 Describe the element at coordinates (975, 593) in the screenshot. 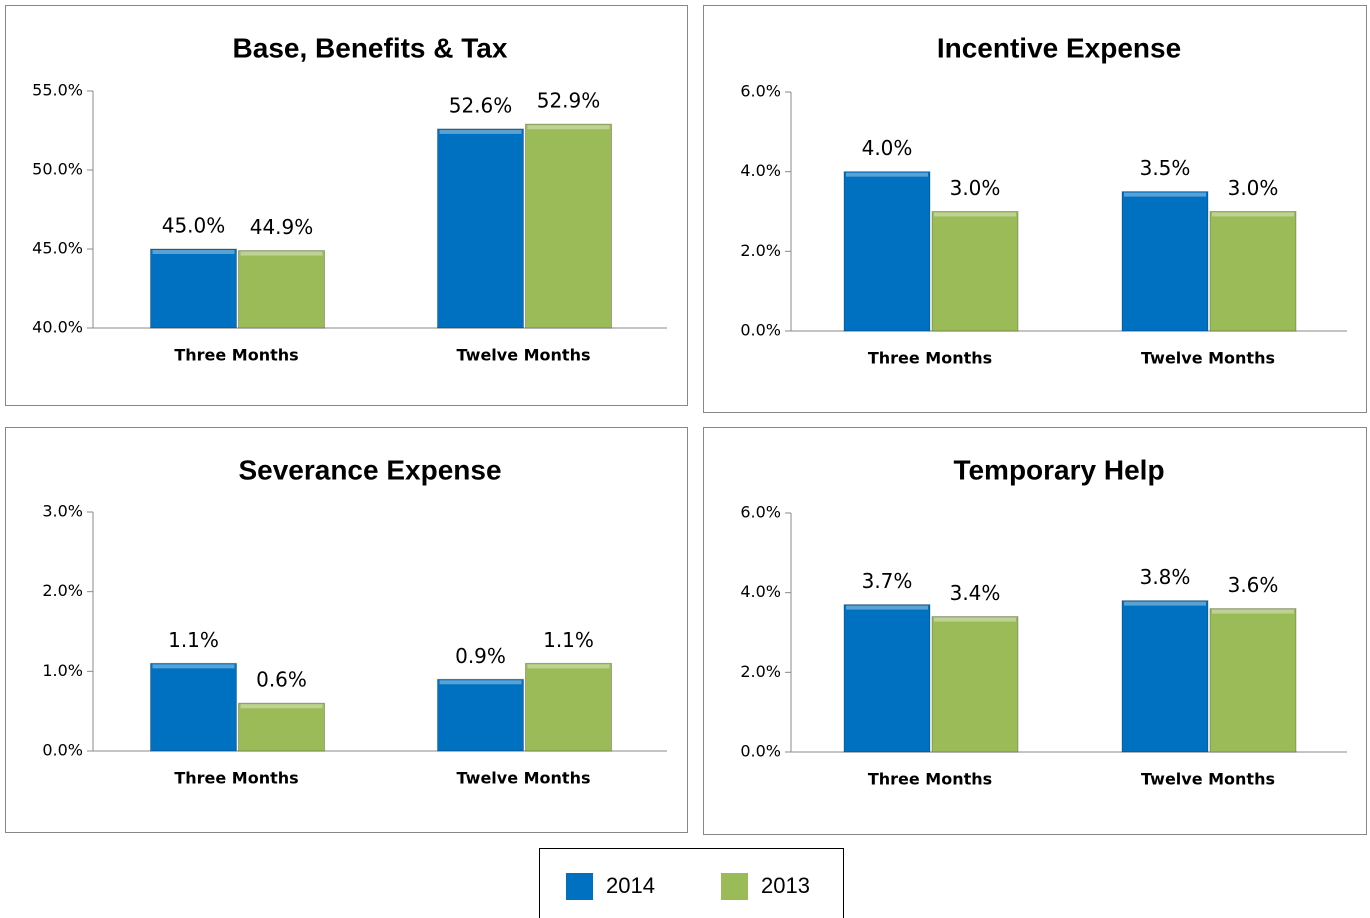

I see `value-label: 3.4%` at that location.